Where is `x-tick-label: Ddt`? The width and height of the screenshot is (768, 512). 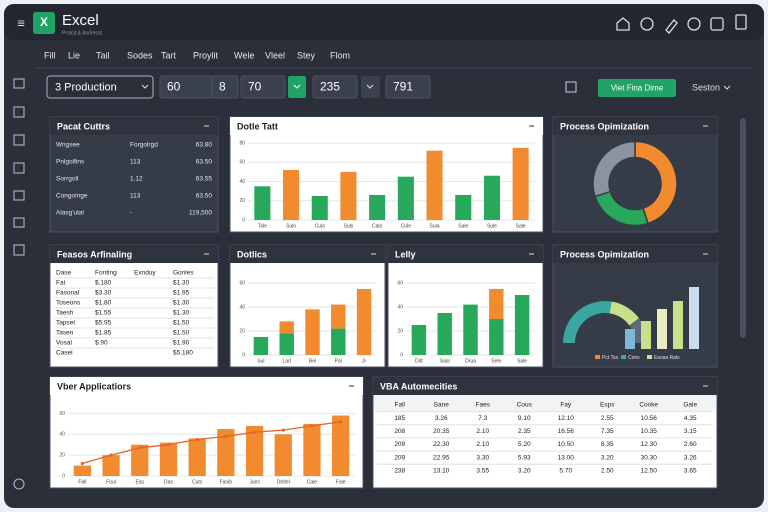 x-tick-label: Ddt is located at coordinates (419, 361).